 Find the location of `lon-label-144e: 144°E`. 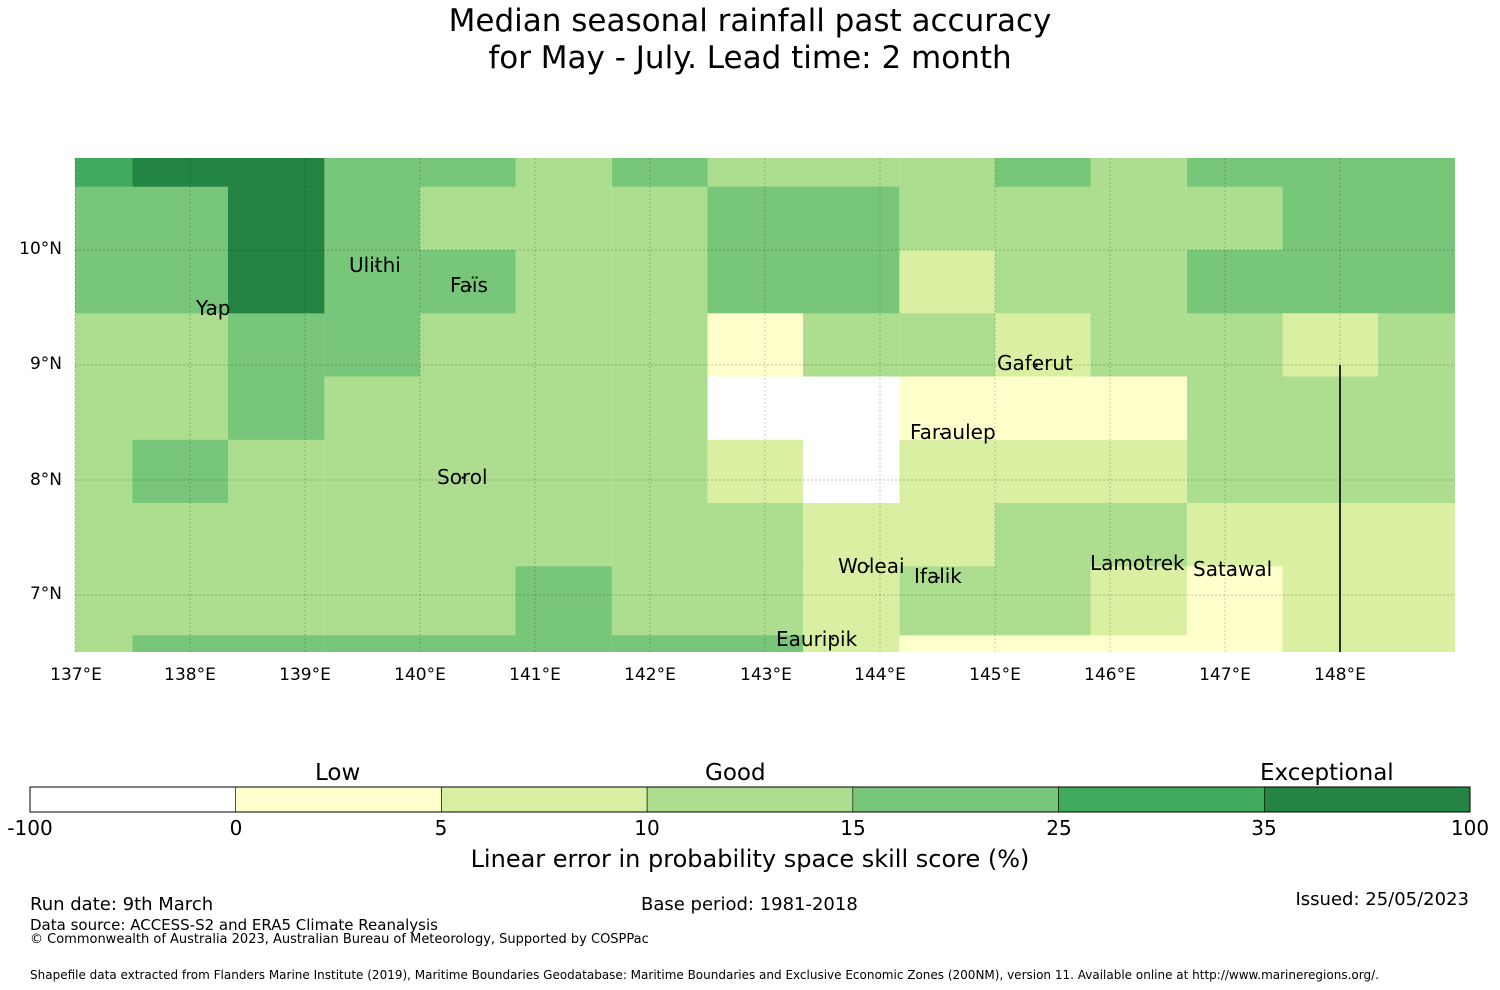

lon-label-144e: 144°E is located at coordinates (880, 675).